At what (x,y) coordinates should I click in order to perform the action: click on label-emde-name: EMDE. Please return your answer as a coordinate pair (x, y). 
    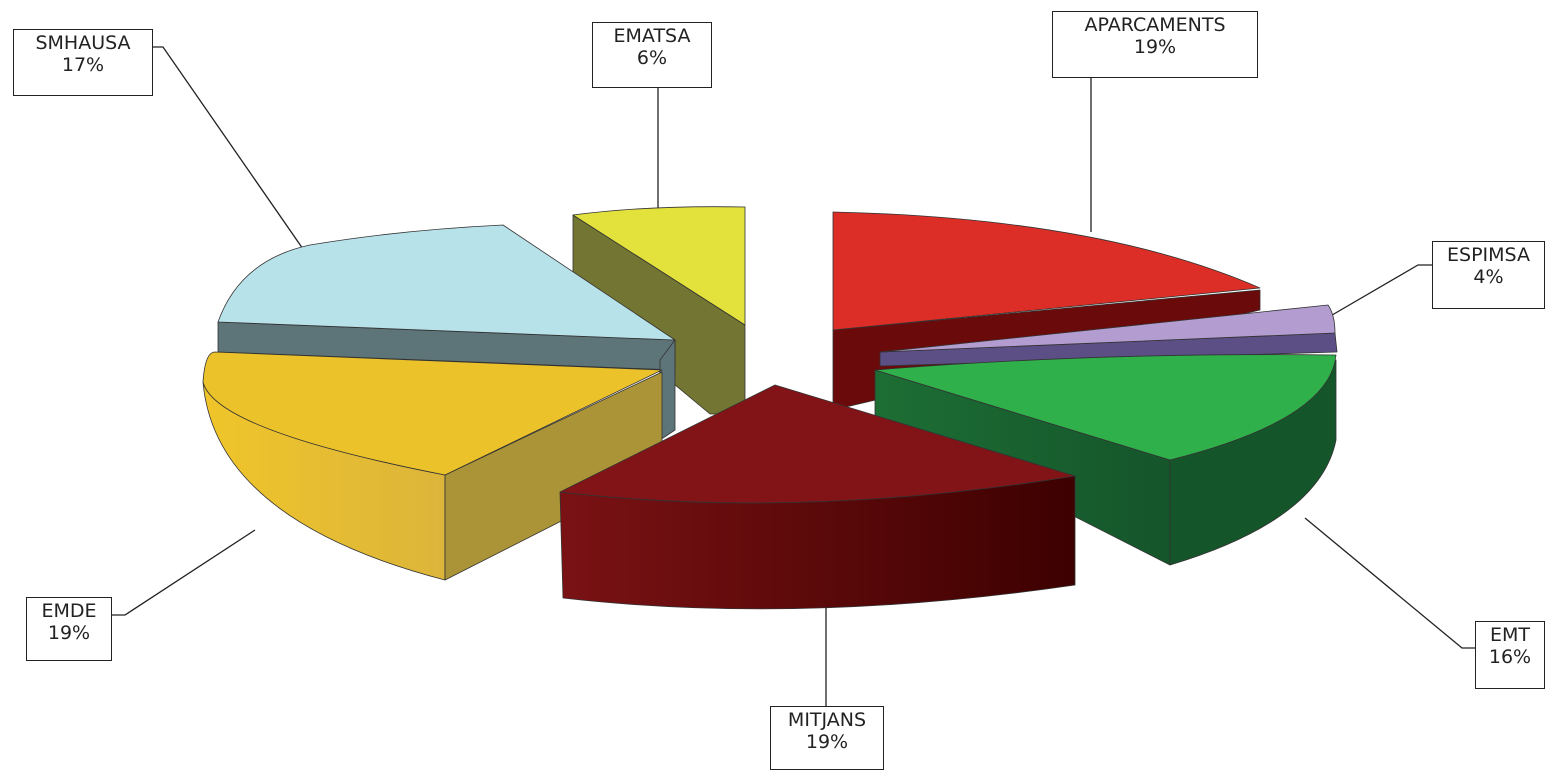
    Looking at the image, I should click on (69, 611).